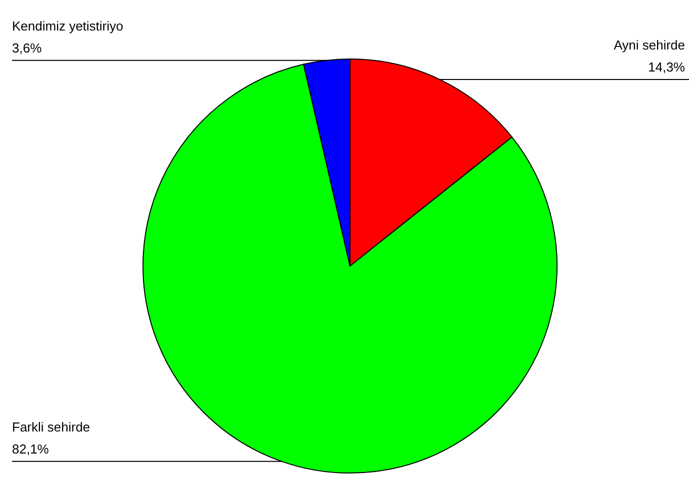 This screenshot has width=689, height=481. What do you see at coordinates (667, 67) in the screenshot?
I see `data-label: 14,3%` at bounding box center [667, 67].